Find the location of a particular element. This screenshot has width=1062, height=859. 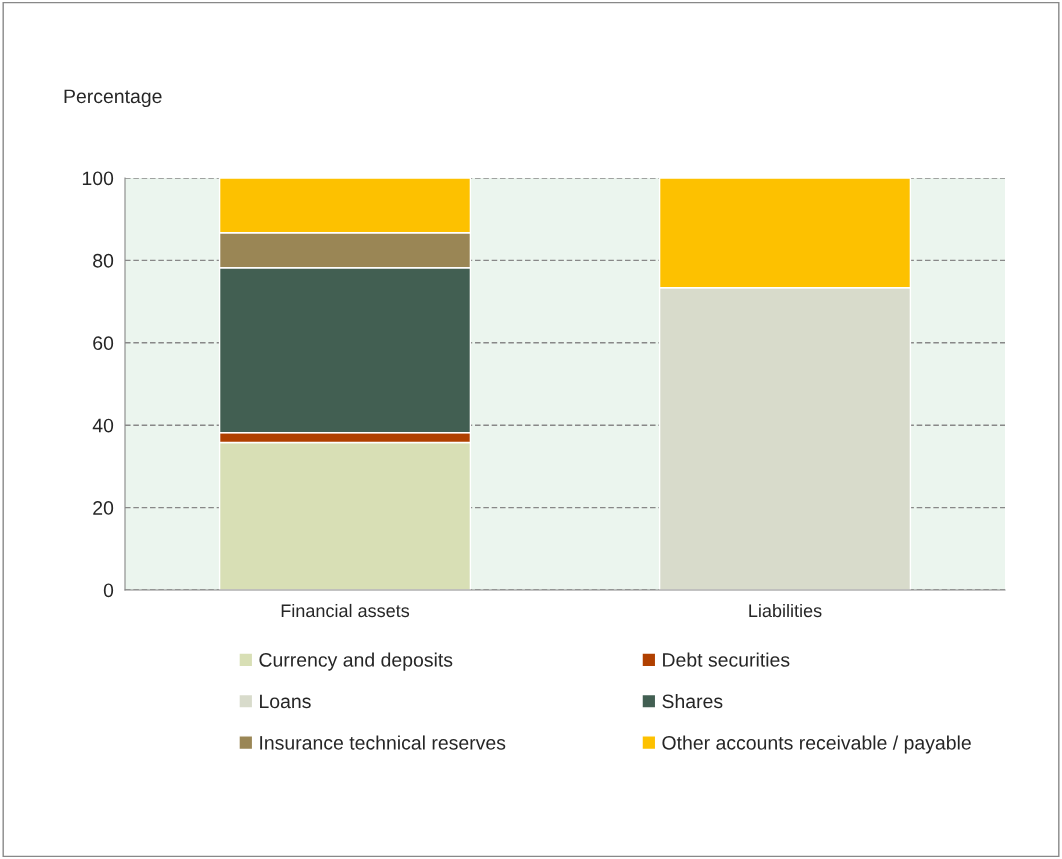

x-tick-label: Financial assets is located at coordinates (345, 610).